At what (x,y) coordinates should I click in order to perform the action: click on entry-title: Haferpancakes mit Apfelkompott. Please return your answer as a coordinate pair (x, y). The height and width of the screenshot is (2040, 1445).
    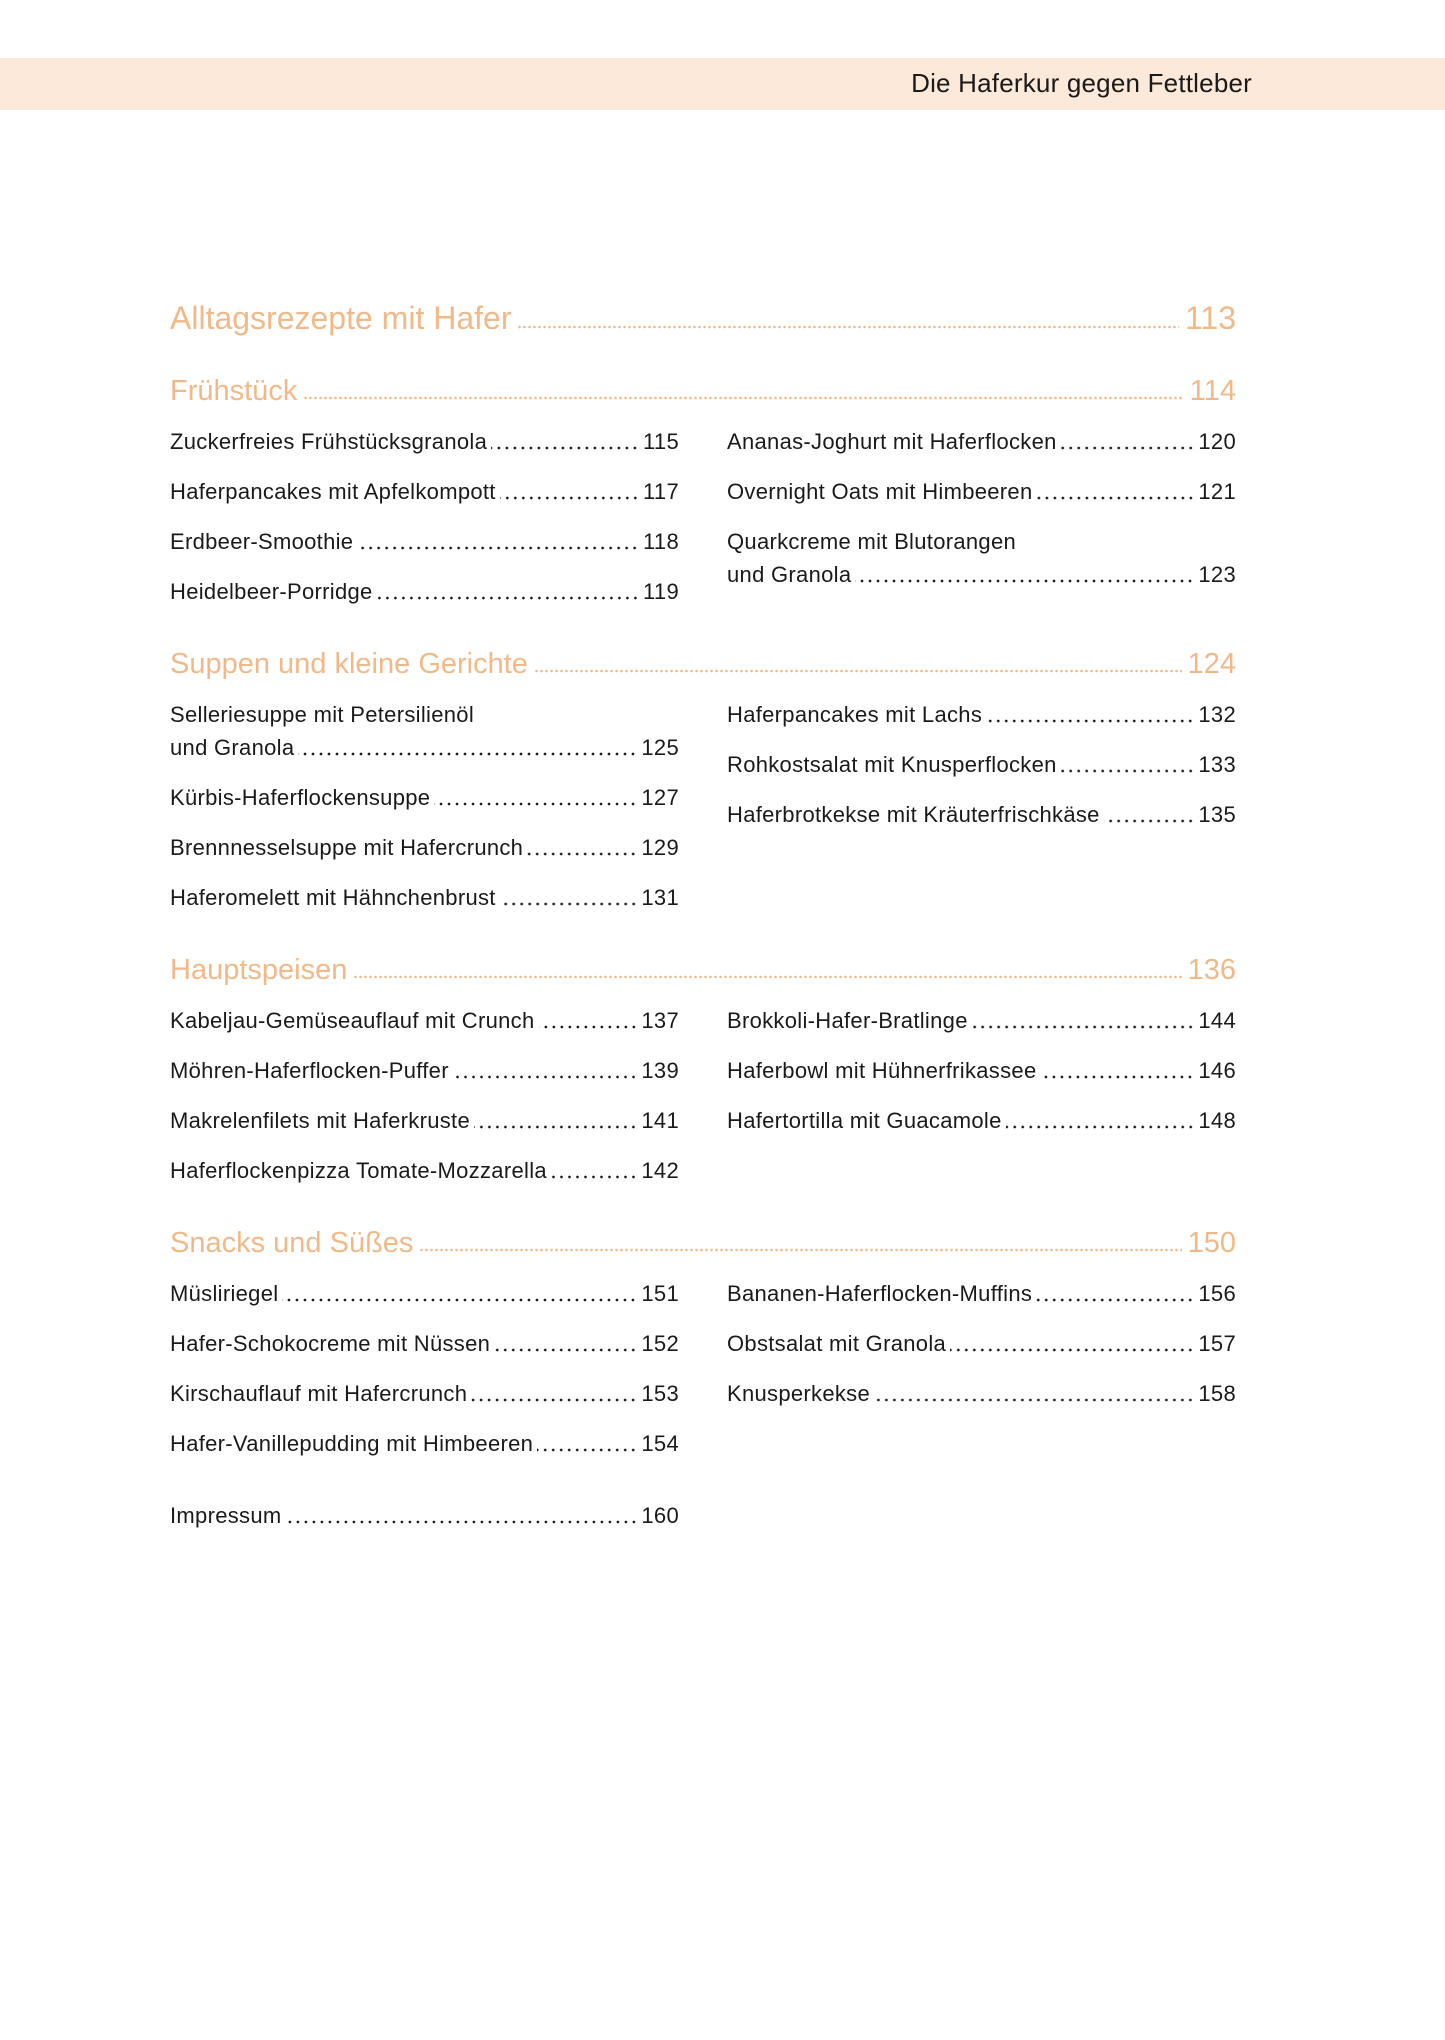
    Looking at the image, I should click on (333, 491).